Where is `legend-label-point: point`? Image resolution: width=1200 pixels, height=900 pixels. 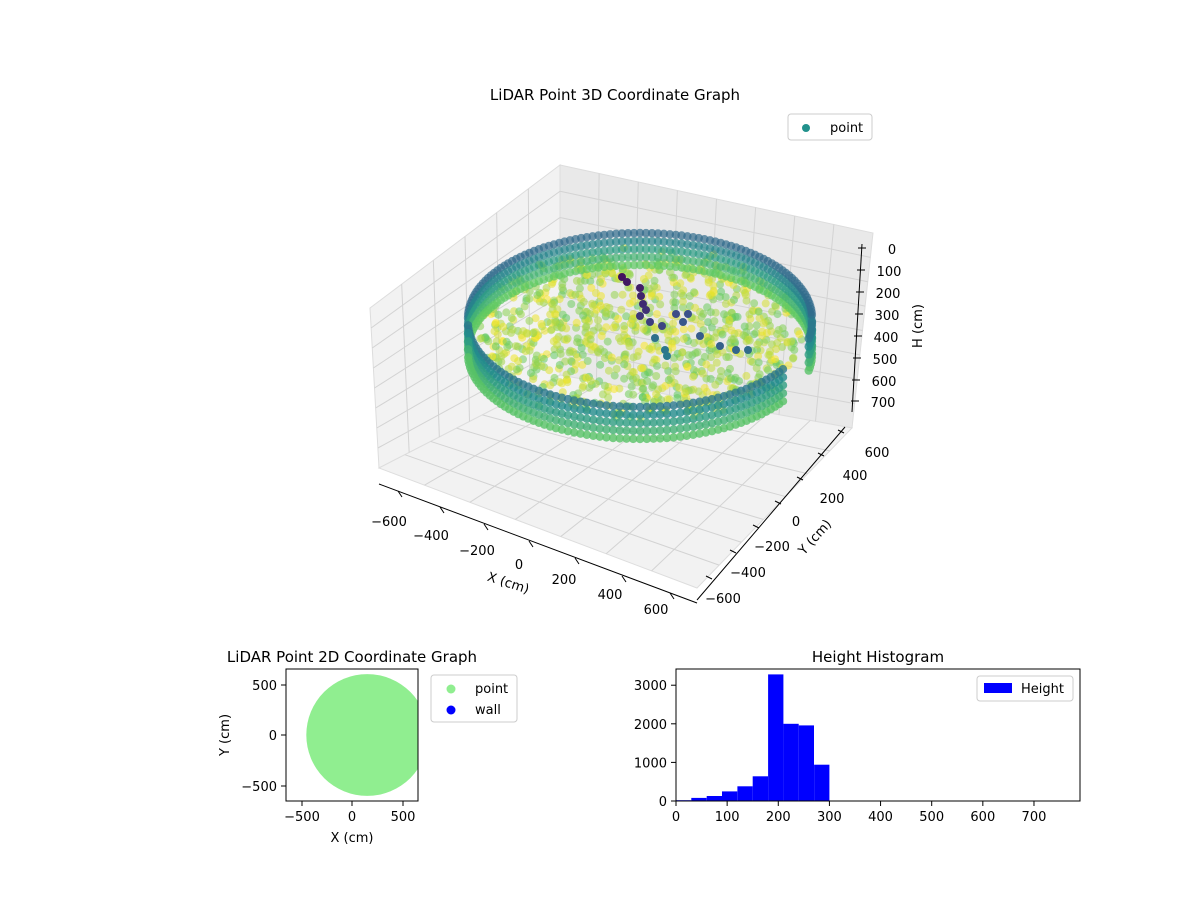 legend-label-point: point is located at coordinates (491, 689).